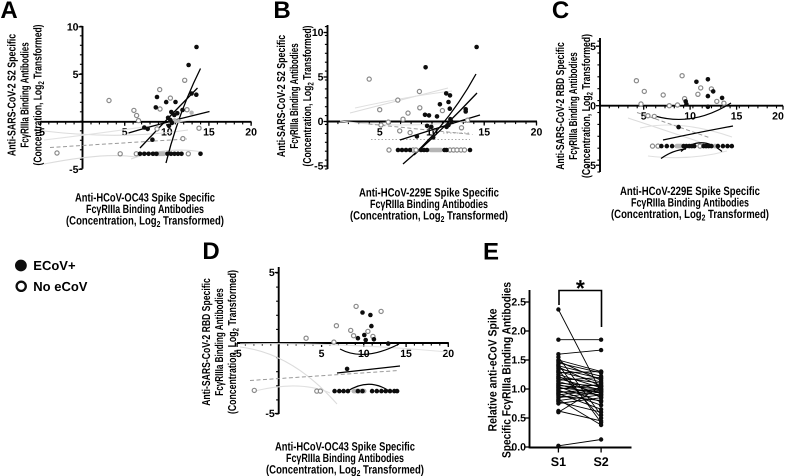 The width and height of the screenshot is (785, 476). Describe the element at coordinates (518, 448) in the screenshot. I see `svg-text: 0.0` at that location.